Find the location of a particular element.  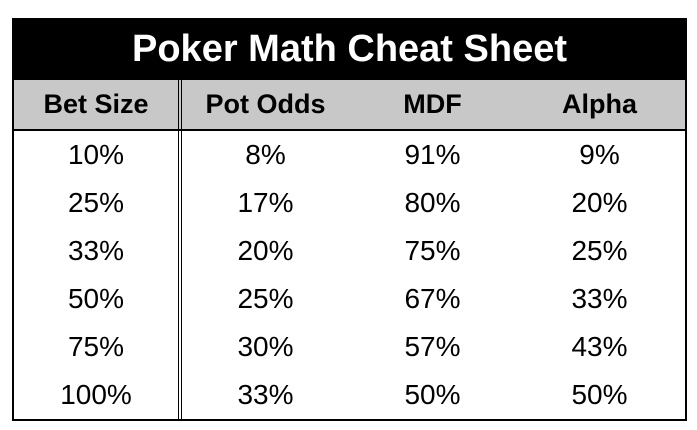

table-cell: 91% is located at coordinates (432, 154).